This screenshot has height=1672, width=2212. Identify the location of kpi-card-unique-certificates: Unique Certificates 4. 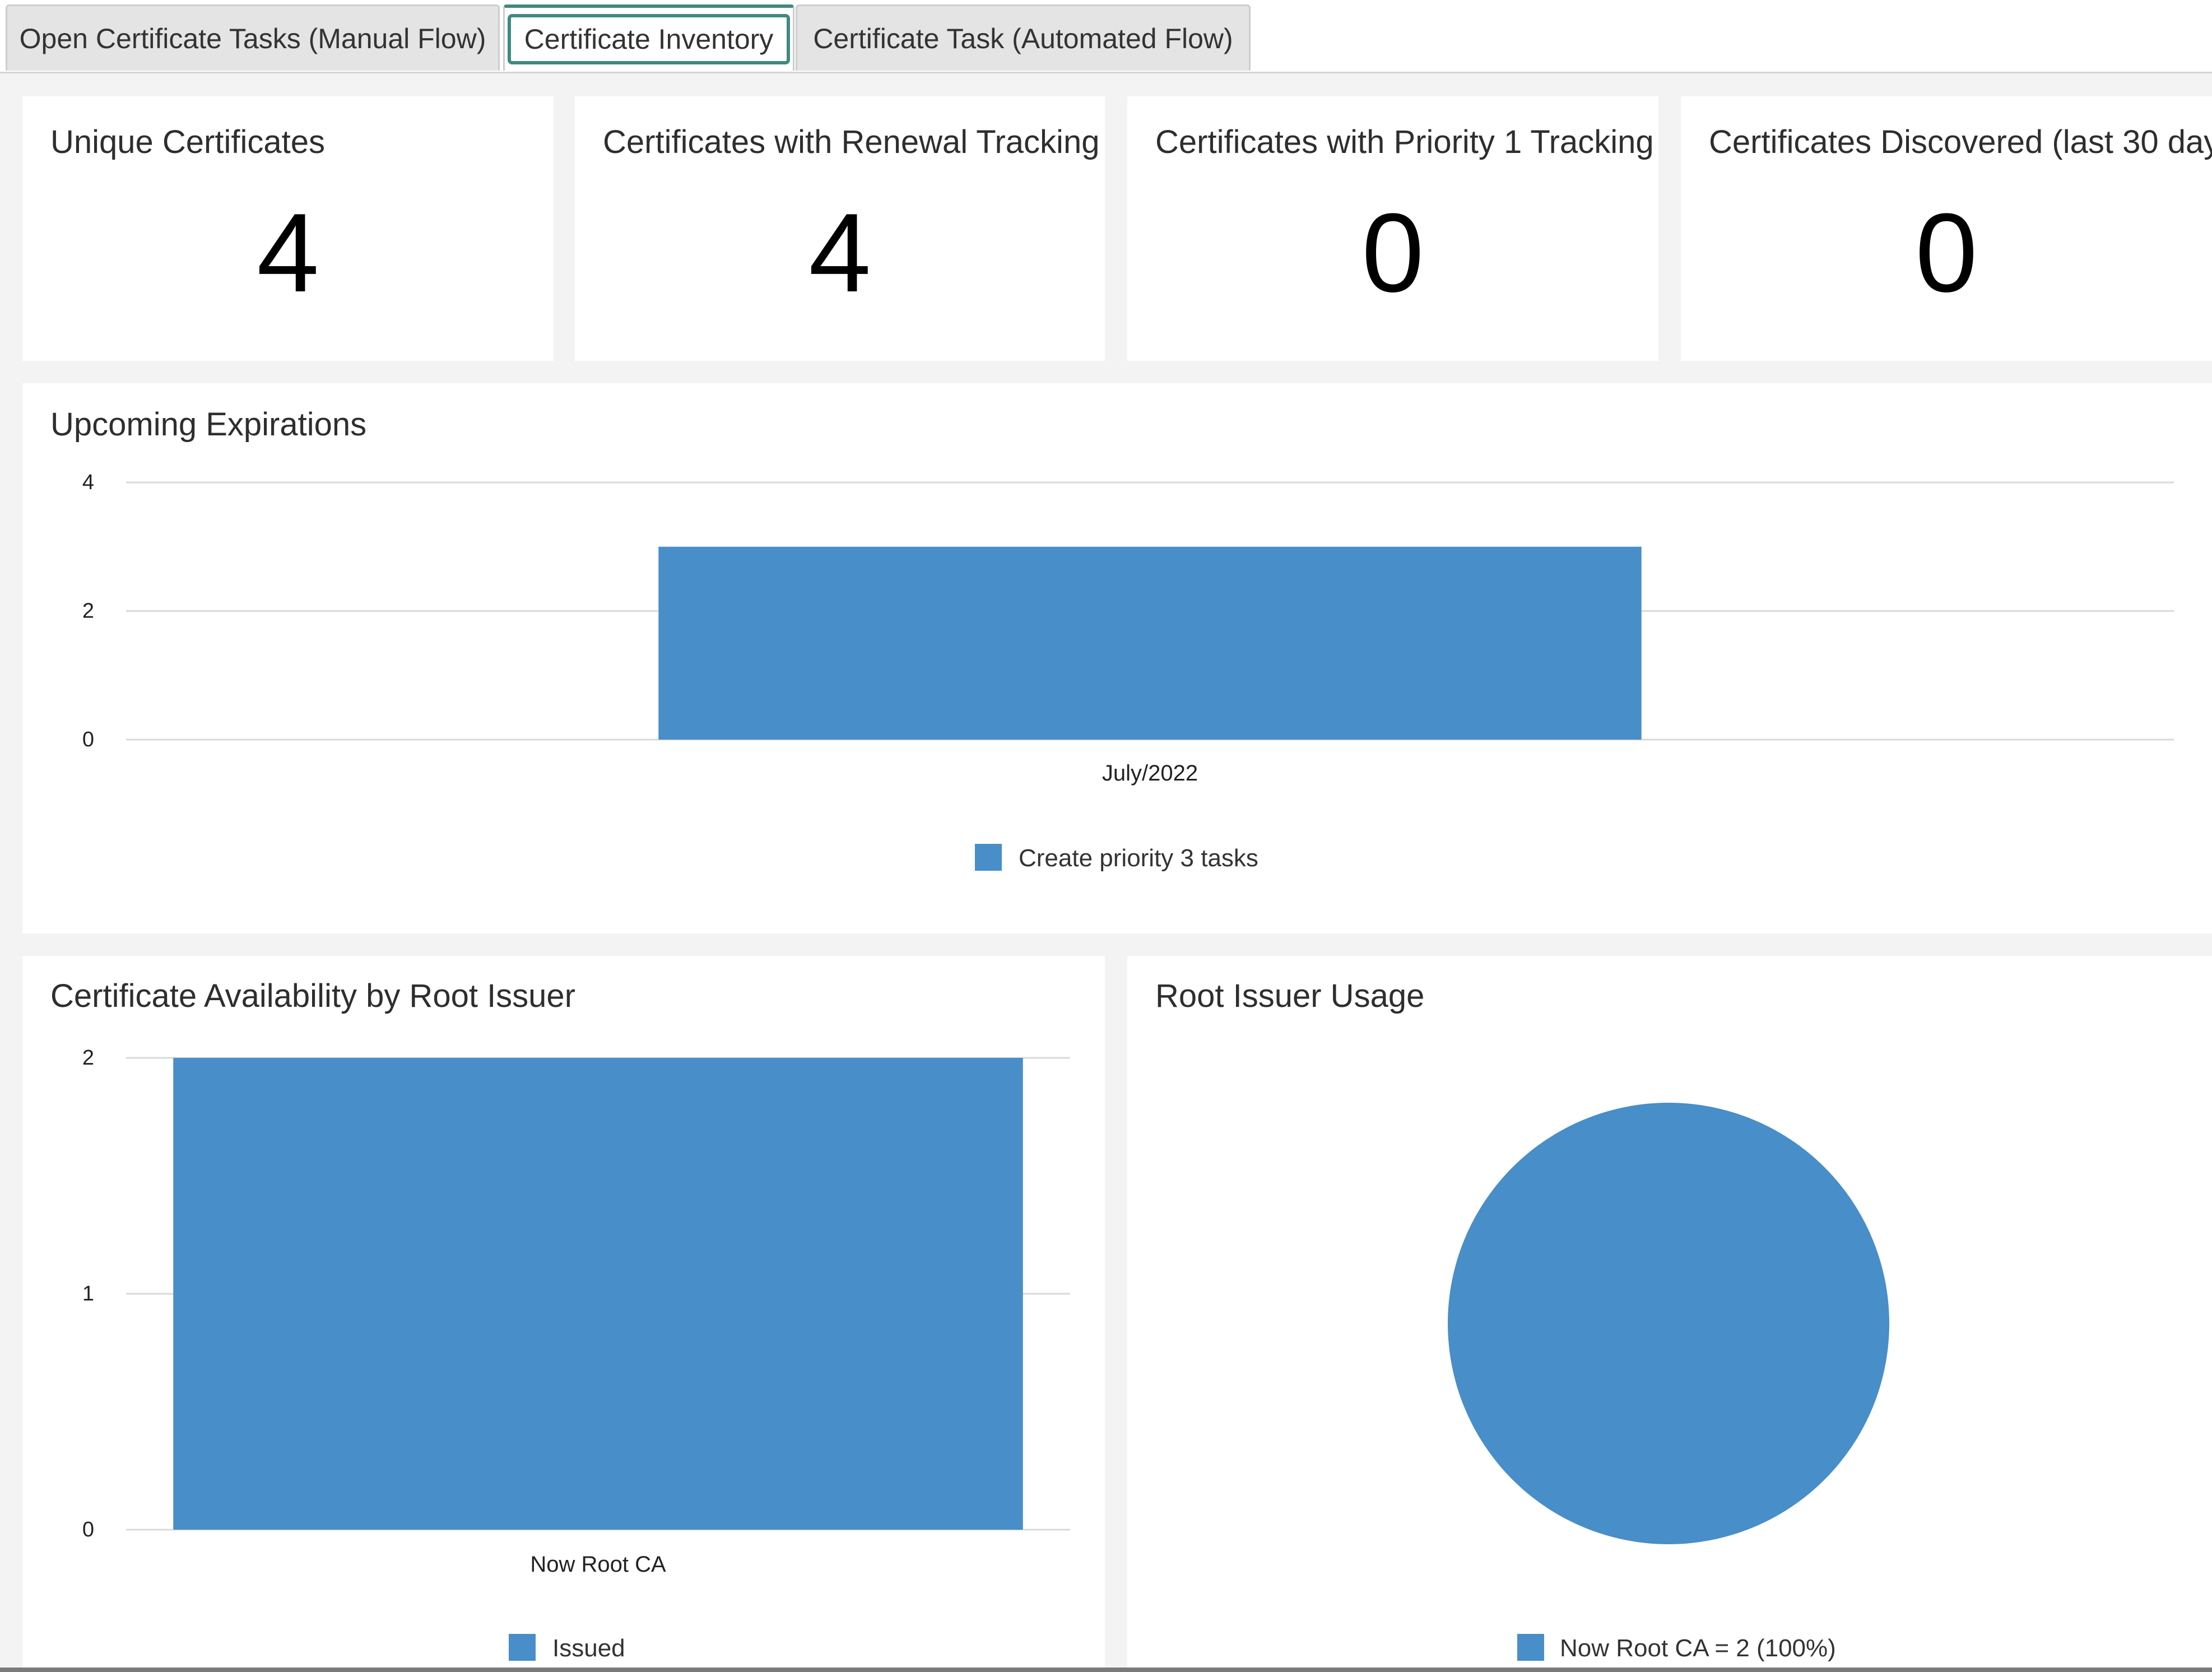
(288, 229).